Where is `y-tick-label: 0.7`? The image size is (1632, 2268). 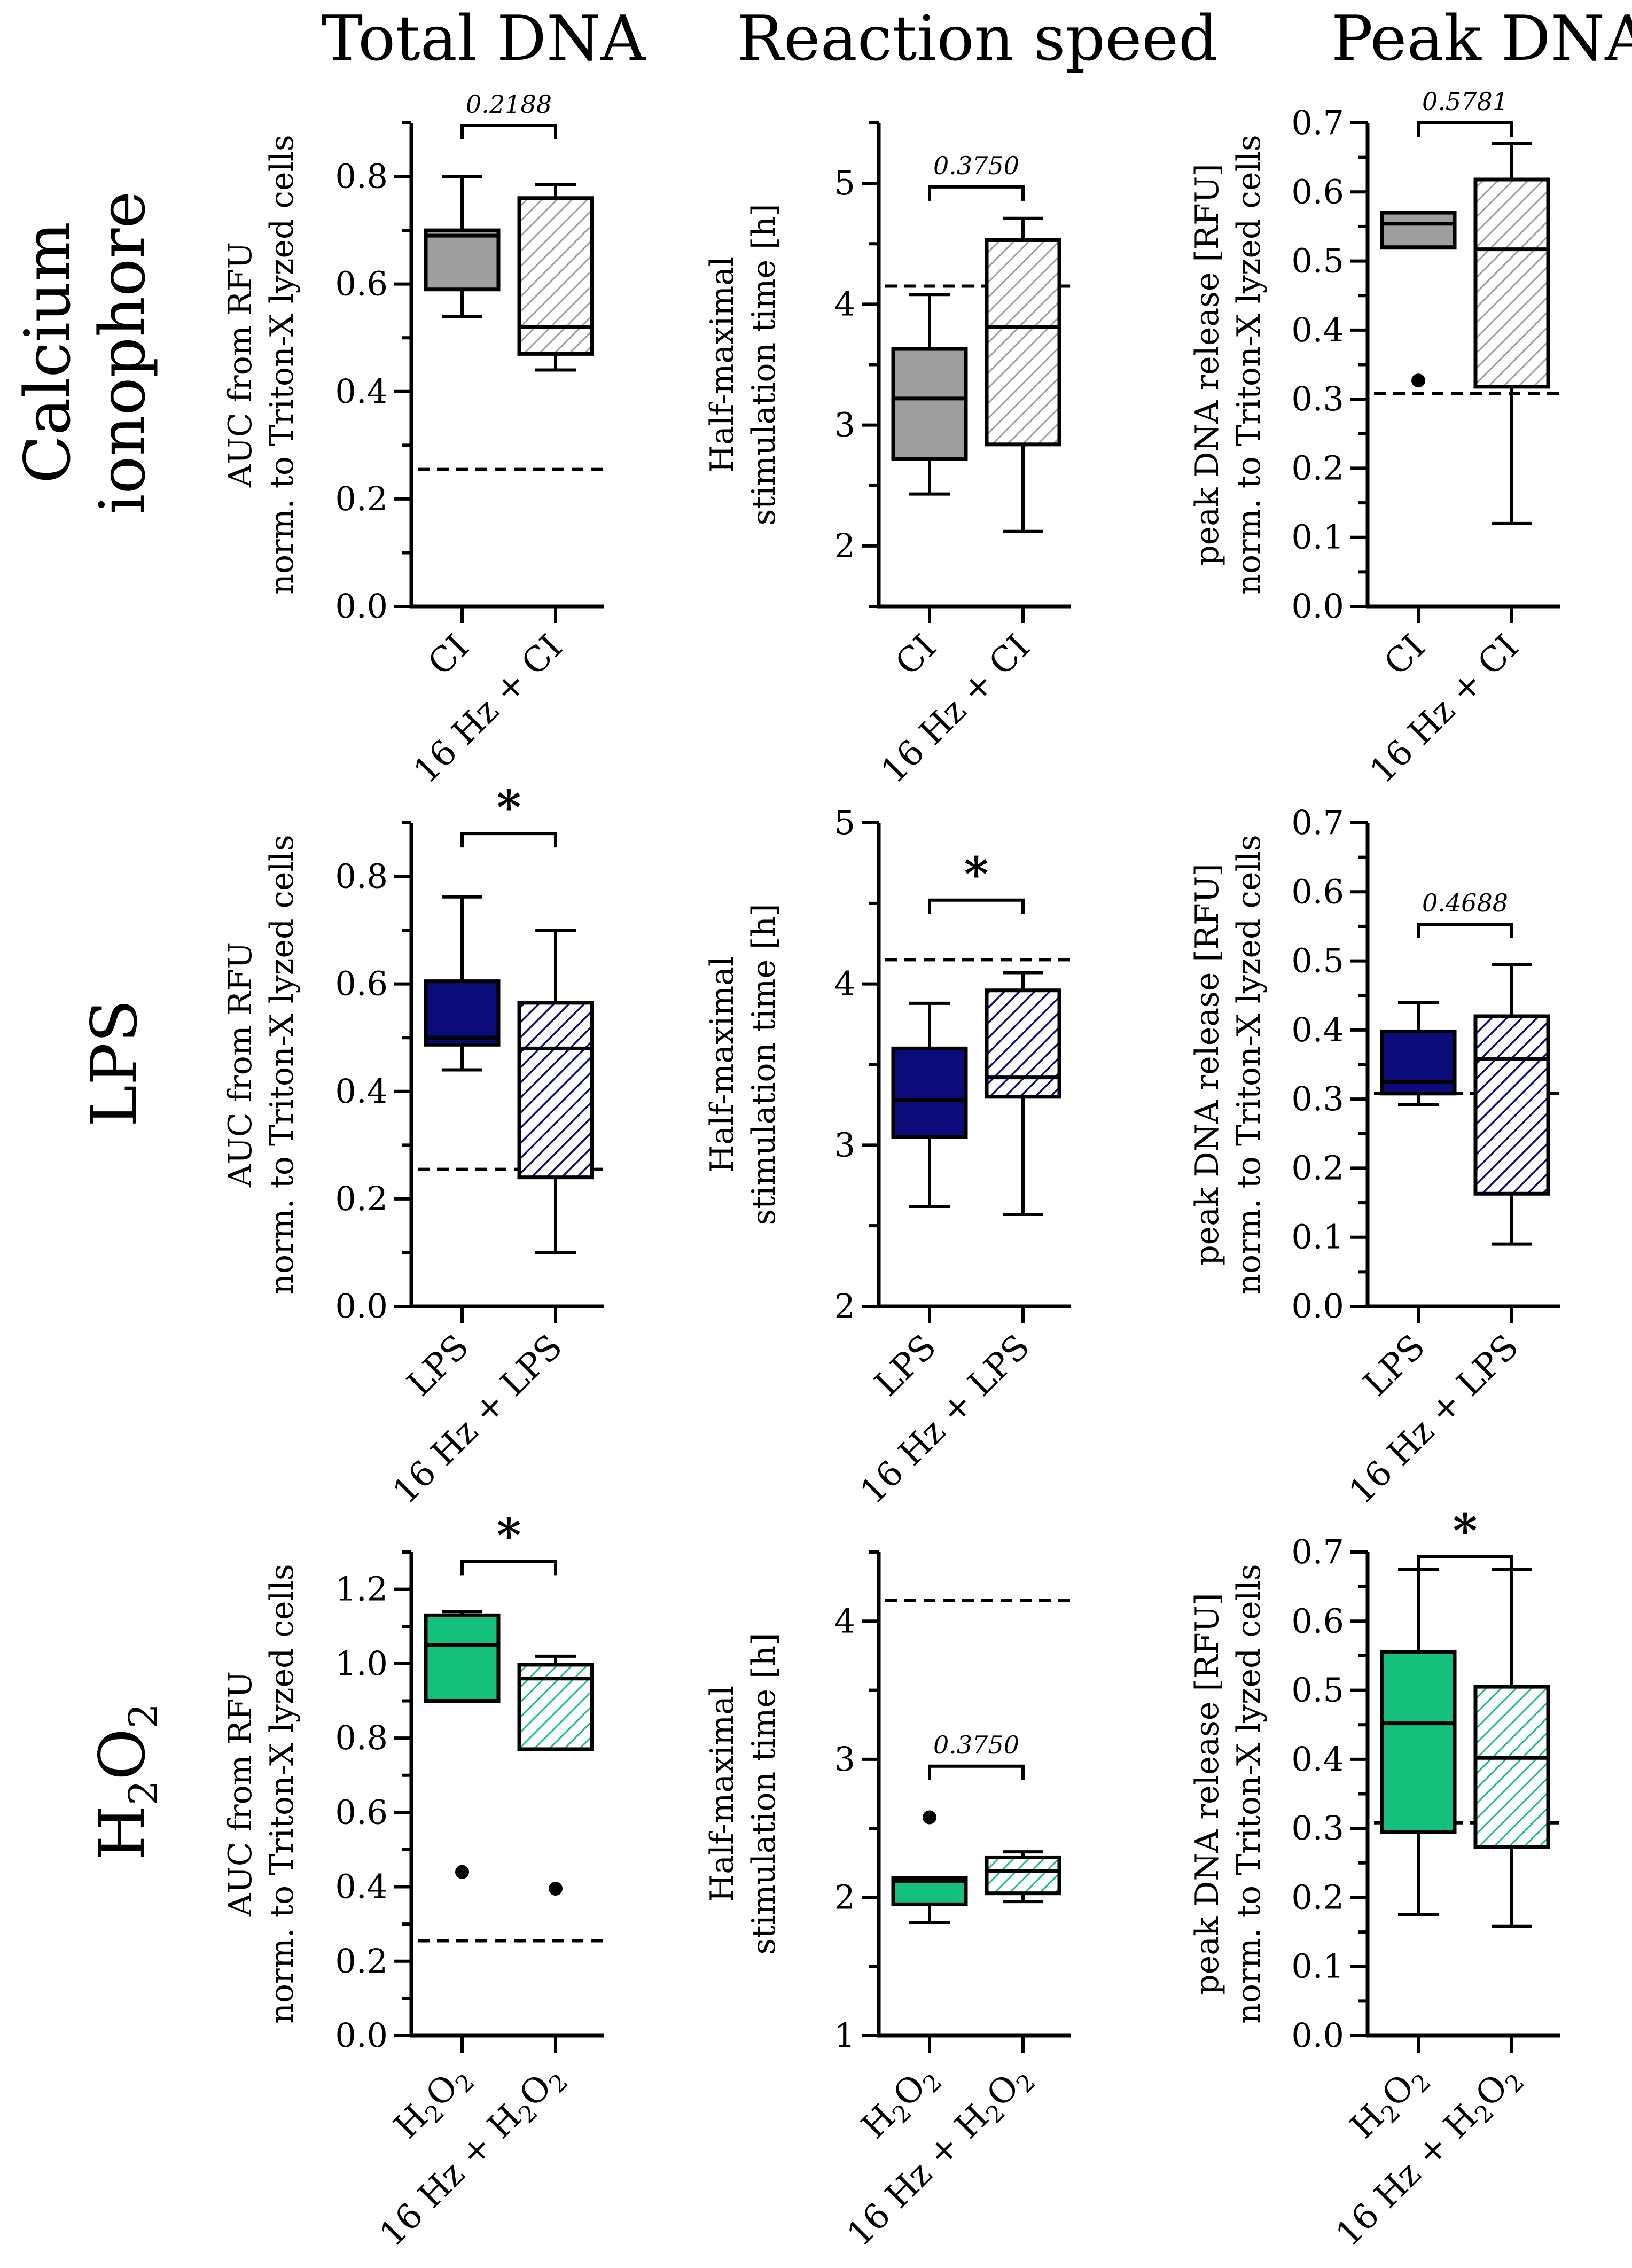
y-tick-label: 0.7 is located at coordinates (1317, 122).